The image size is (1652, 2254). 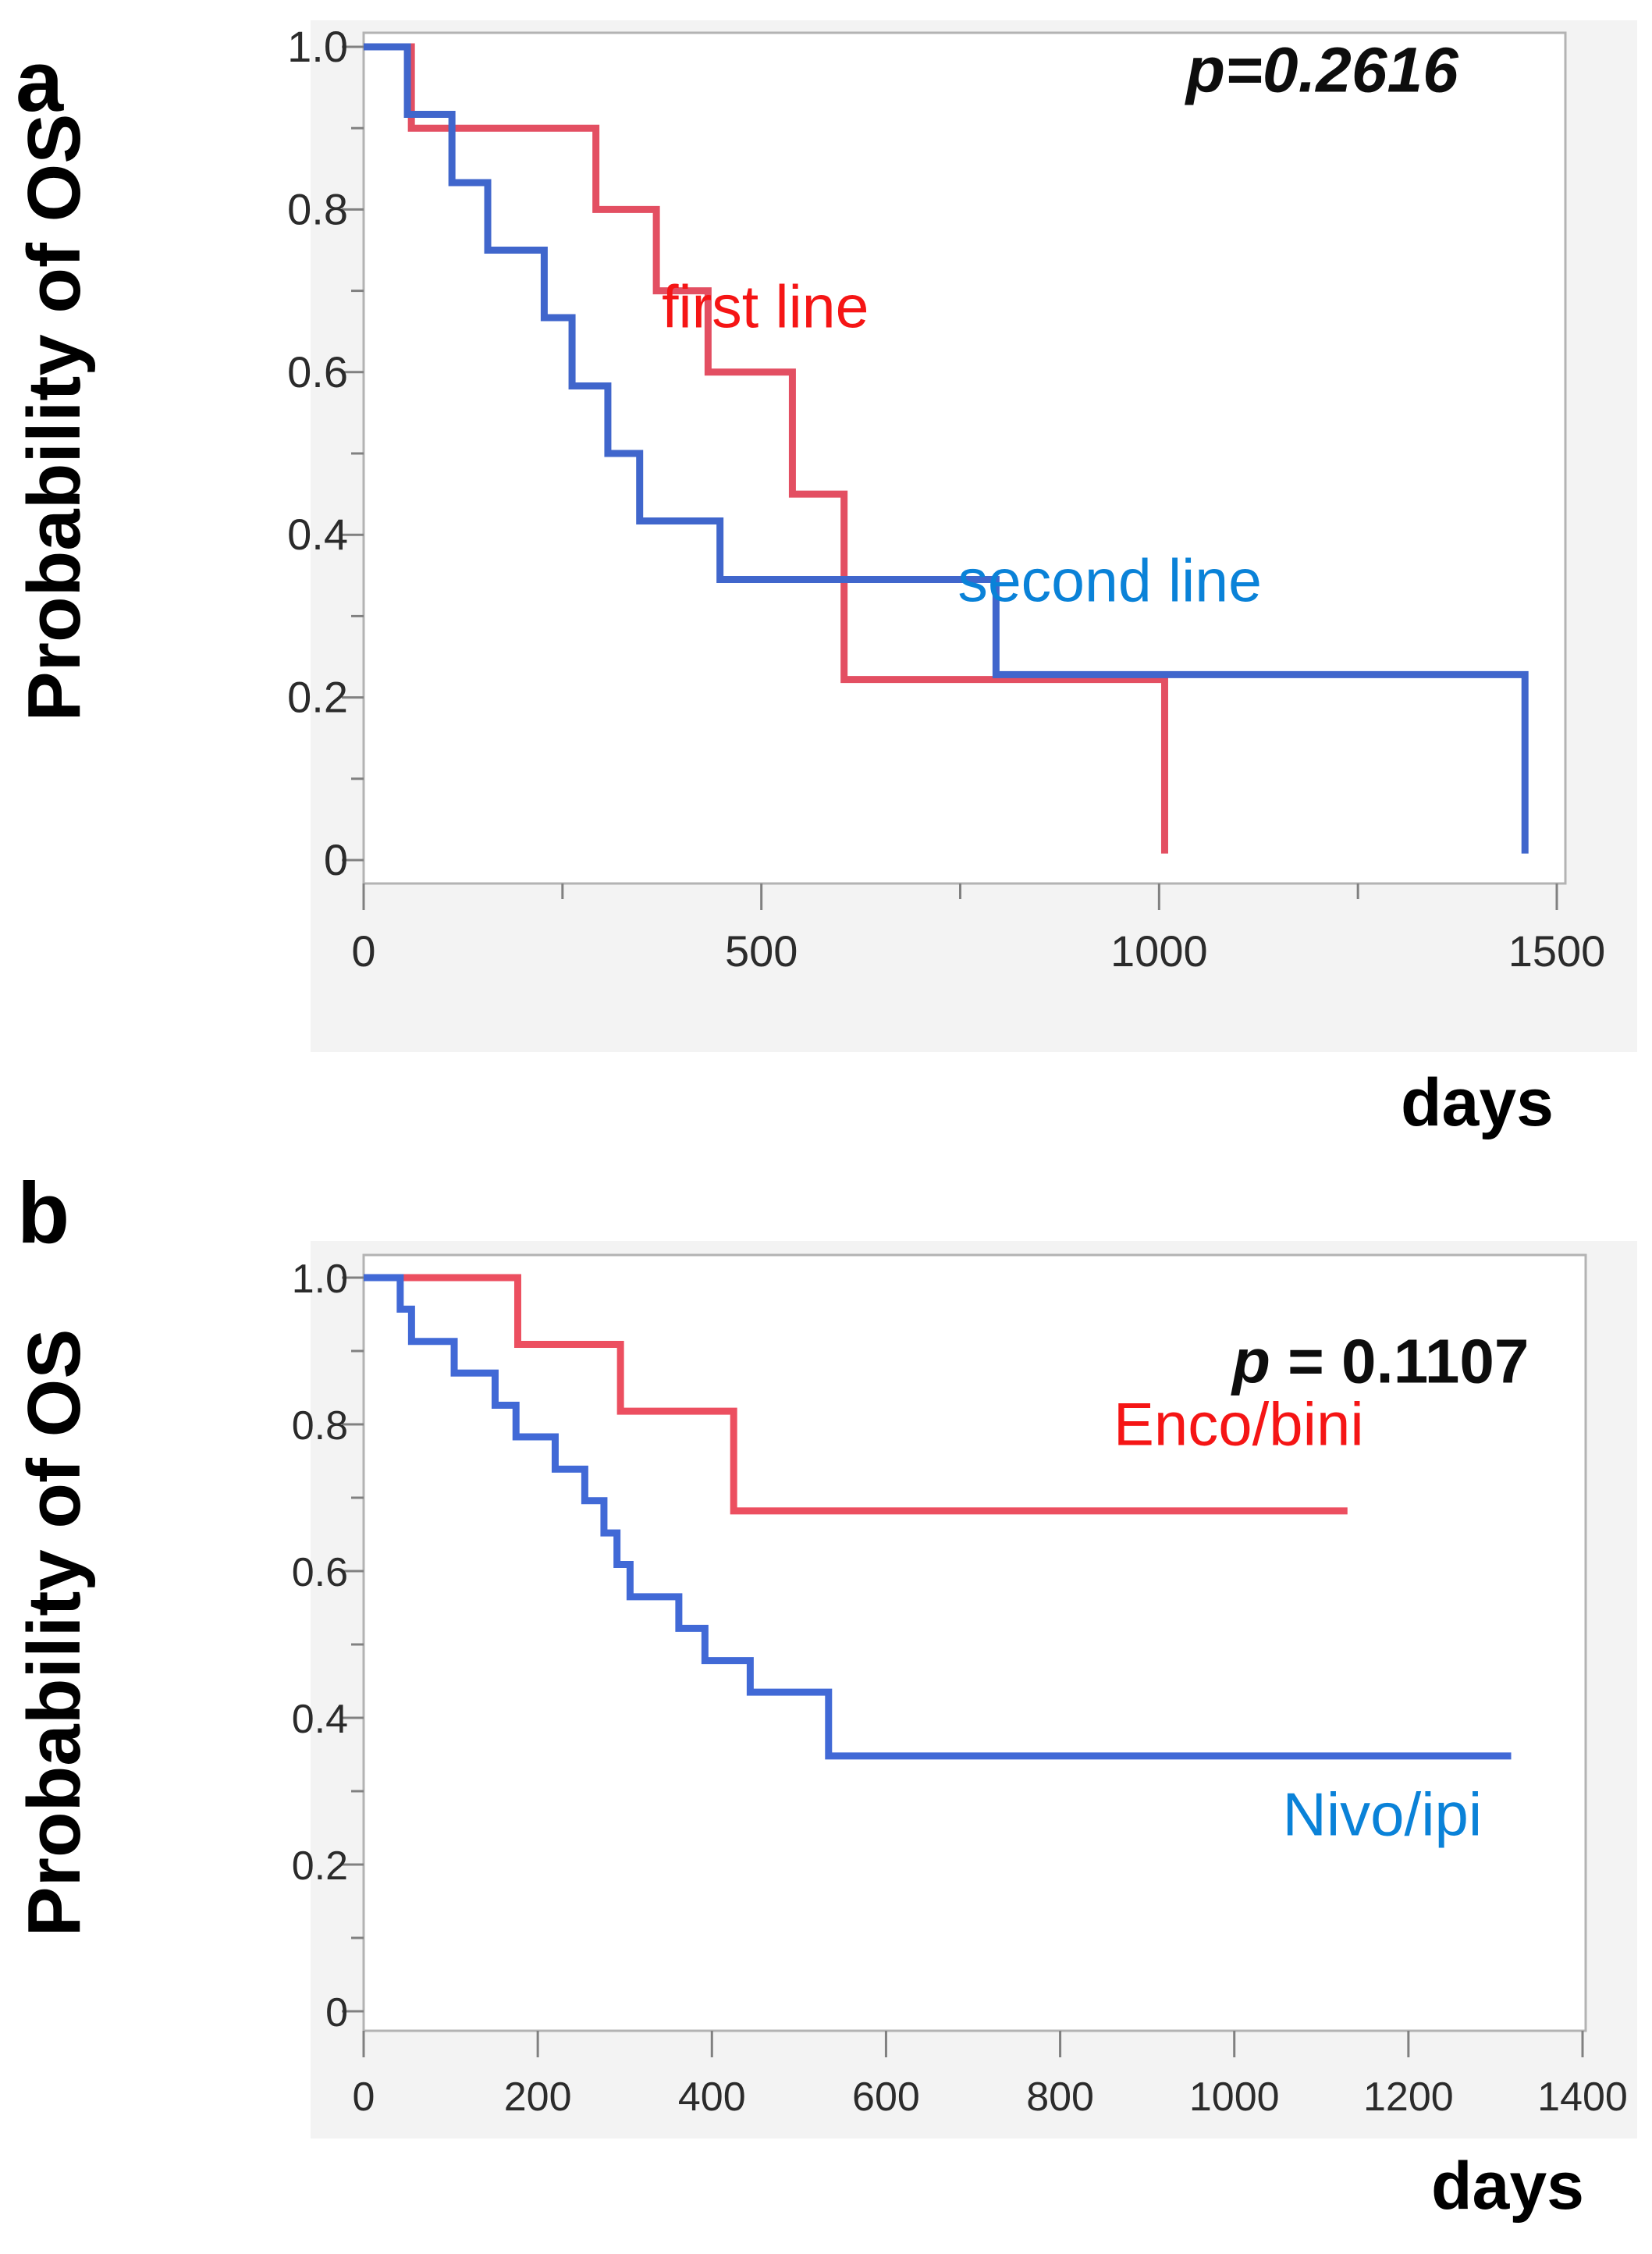 I want to click on km-curve-nivo-ipi, so click(x=938, y=1517).